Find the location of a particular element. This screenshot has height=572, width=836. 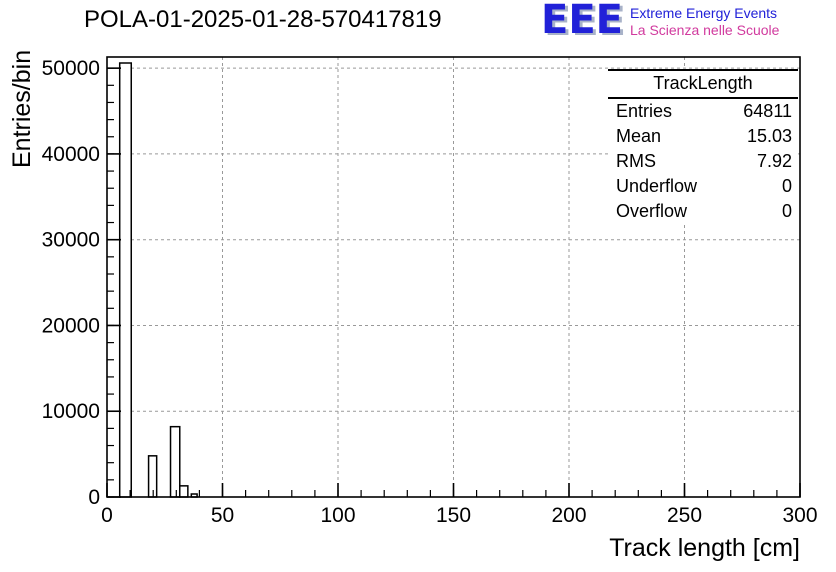

plot-title: POLA-01-2025-01-28-570417819 is located at coordinates (263, 19).